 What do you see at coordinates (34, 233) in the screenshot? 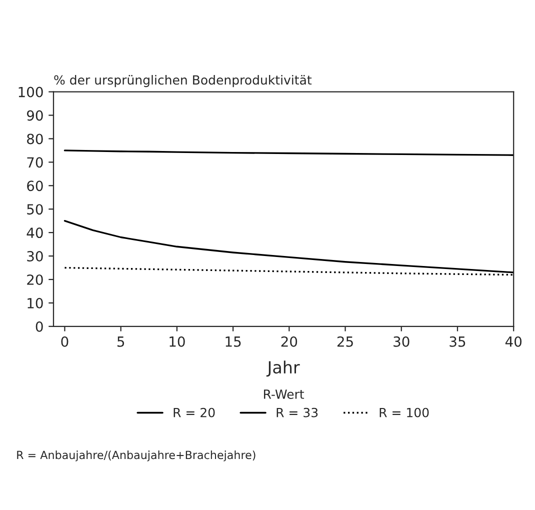
I see `y-tick-label: 40` at bounding box center [34, 233].